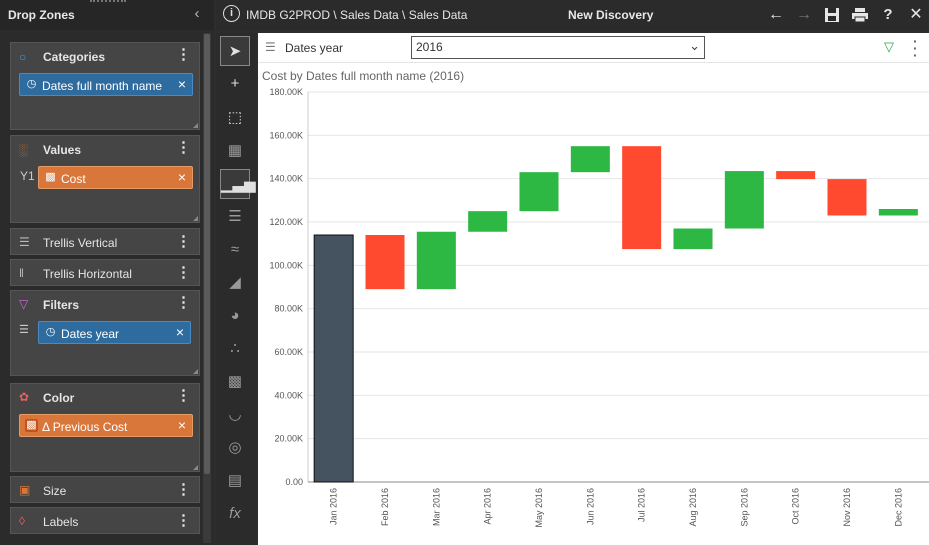  What do you see at coordinates (558, 47) in the screenshot?
I see `year-select: 2016 ⌄` at bounding box center [558, 47].